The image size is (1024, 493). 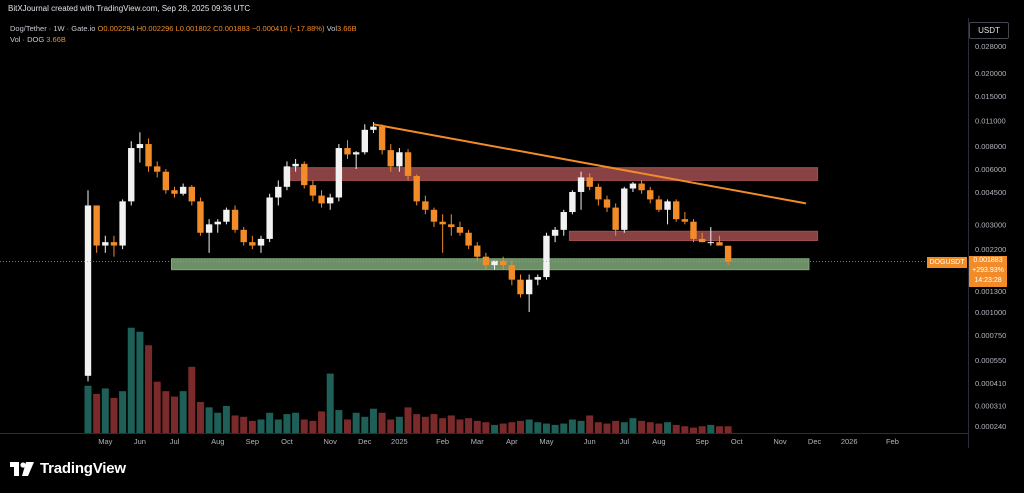 What do you see at coordinates (990, 291) in the screenshot?
I see `price-tick-label: 0.001300` at bounding box center [990, 291].